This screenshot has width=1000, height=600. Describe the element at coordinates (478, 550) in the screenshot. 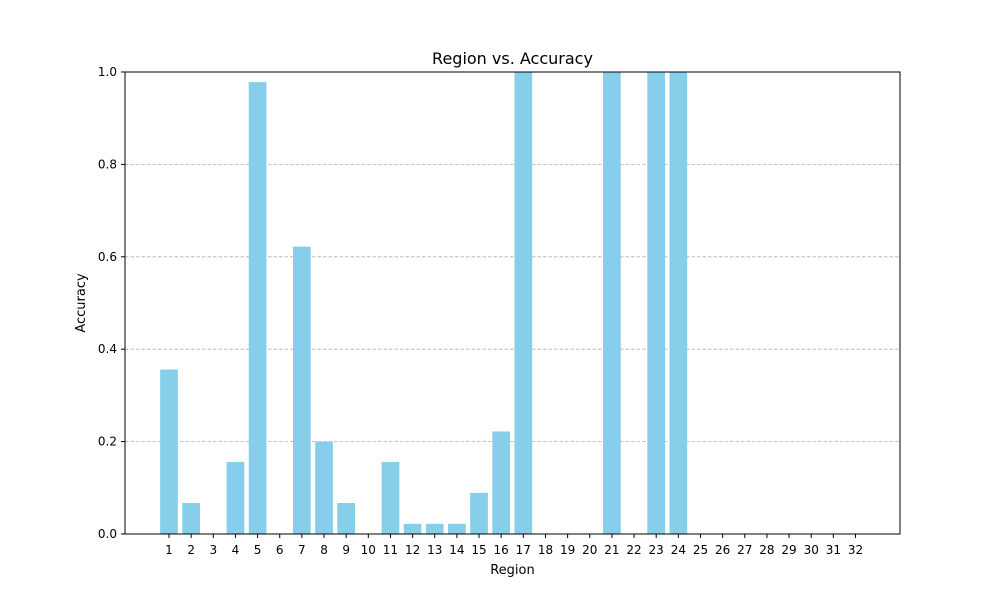

I see `x-tick-label: 15` at that location.